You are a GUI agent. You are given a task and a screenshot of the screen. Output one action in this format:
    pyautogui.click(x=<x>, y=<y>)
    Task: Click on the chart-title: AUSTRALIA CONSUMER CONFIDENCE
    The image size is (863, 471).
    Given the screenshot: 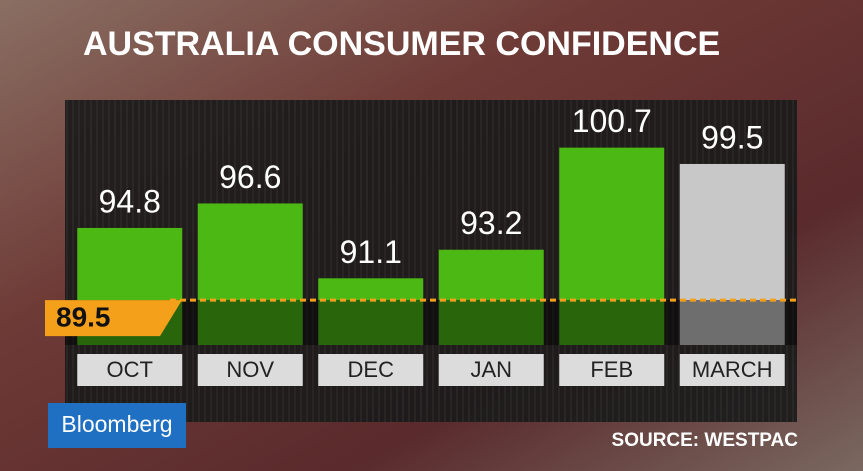 What is the action you would take?
    pyautogui.click(x=401, y=44)
    